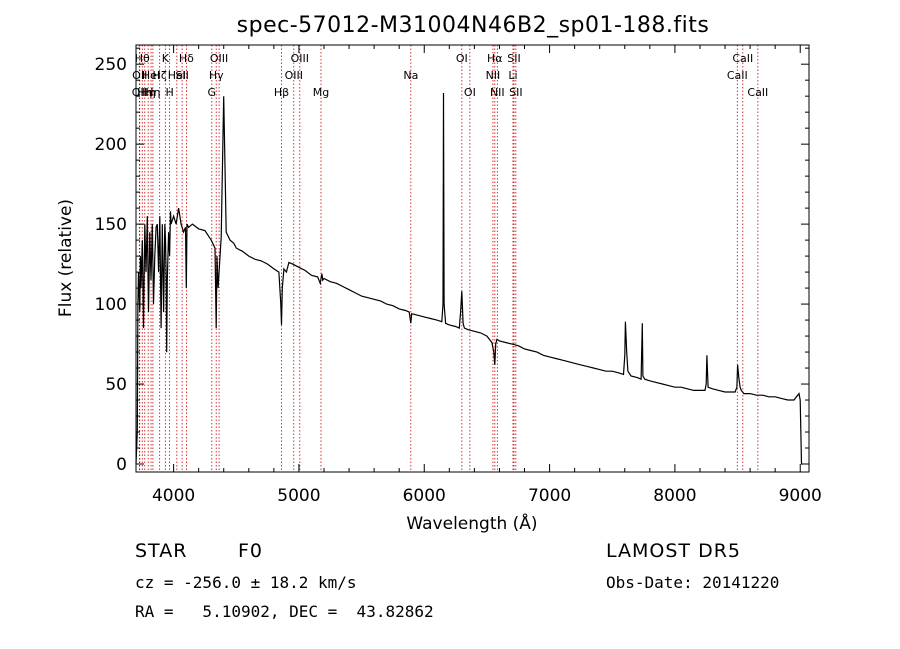  Describe the element at coordinates (512, 75) in the screenshot. I see `line-marker-label: Li` at that location.